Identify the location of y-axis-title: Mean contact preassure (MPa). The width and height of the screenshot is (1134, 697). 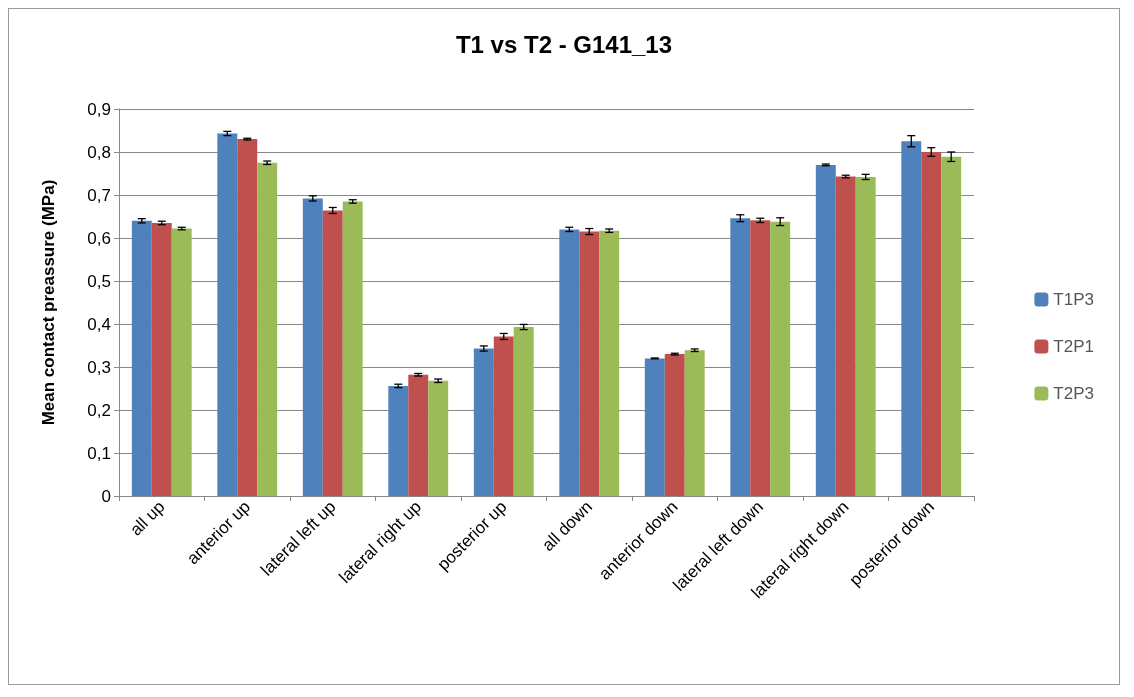
(48, 302).